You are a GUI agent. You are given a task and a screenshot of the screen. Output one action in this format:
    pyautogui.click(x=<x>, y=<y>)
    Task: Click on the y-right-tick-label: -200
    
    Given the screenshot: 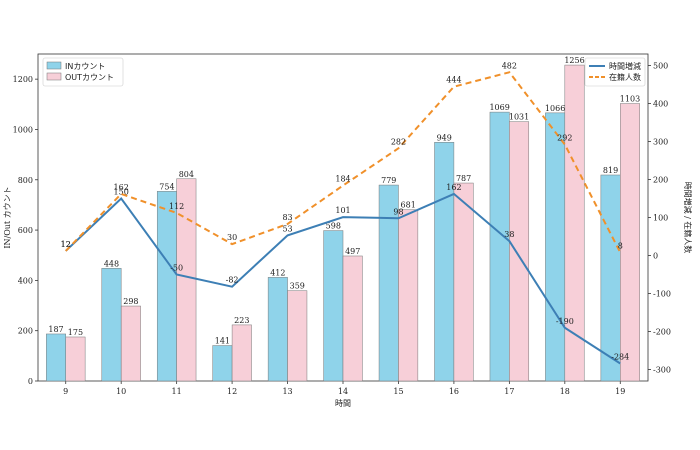 What is the action you would take?
    pyautogui.click(x=662, y=332)
    